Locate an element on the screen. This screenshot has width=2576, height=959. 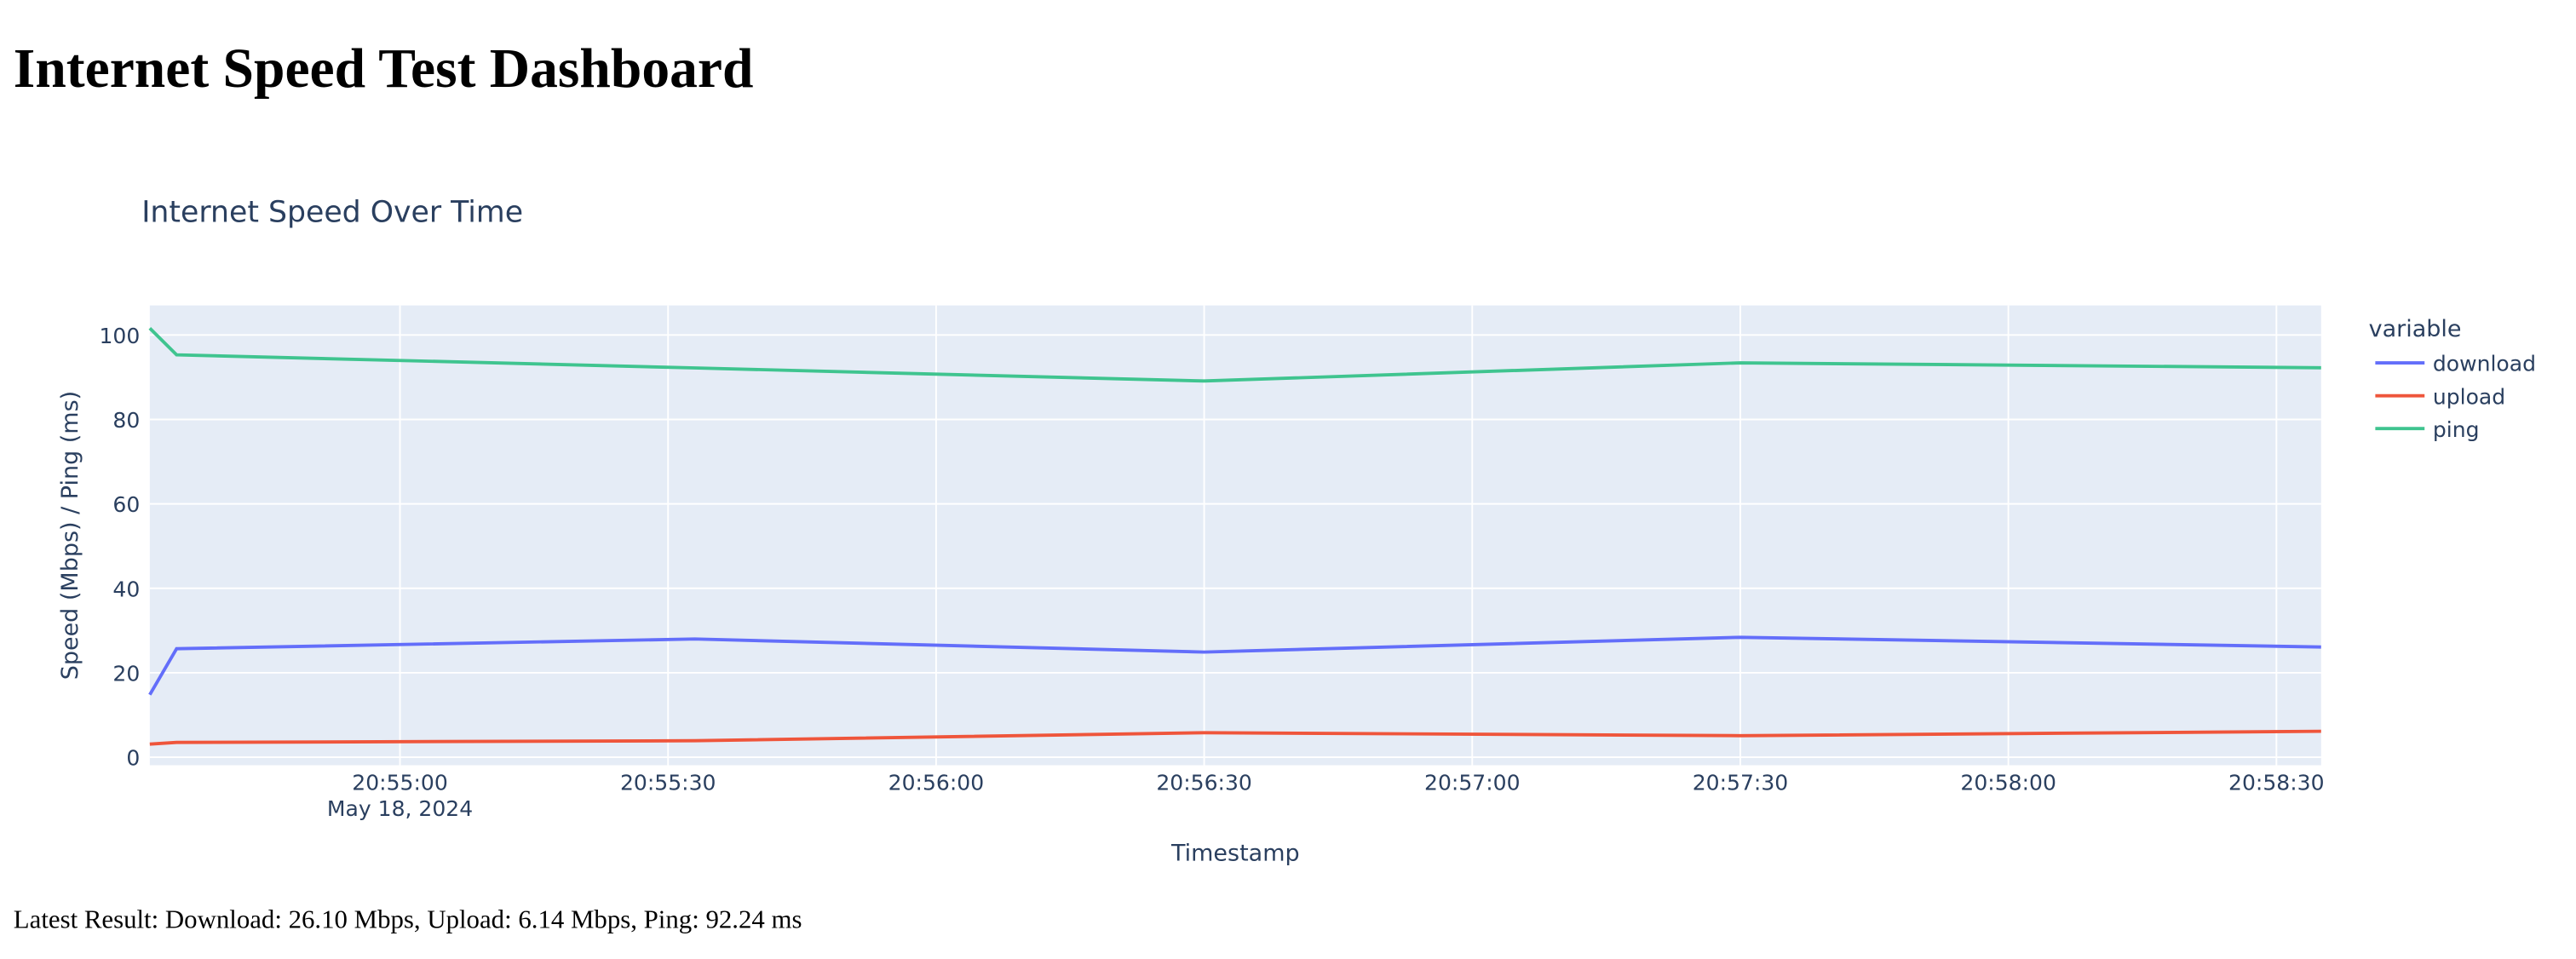
x-axis-title: Timestamp is located at coordinates (1235, 853).